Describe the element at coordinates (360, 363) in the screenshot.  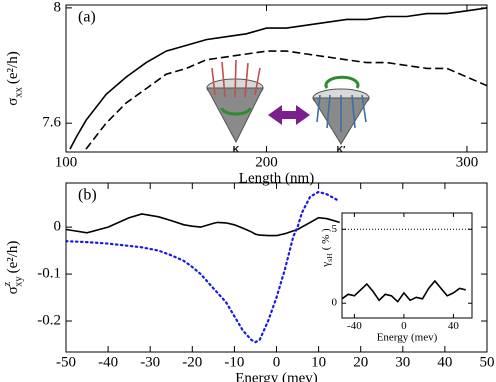
I see `x-tick-label: 20` at that location.